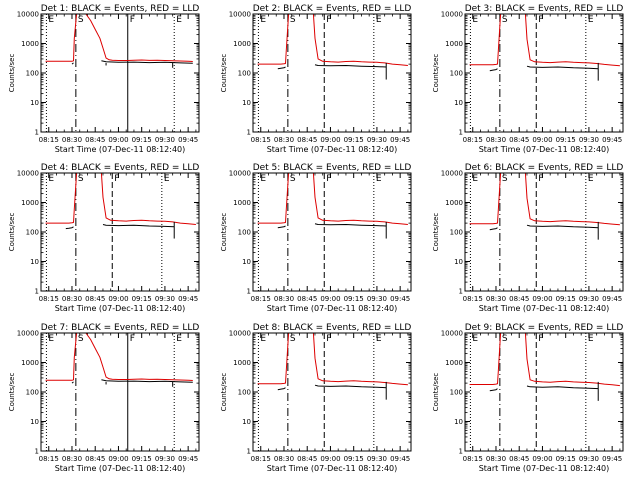 The image size is (640, 480). Describe the element at coordinates (566, 299) in the screenshot. I see `x-tick-label: 09:15` at that location.